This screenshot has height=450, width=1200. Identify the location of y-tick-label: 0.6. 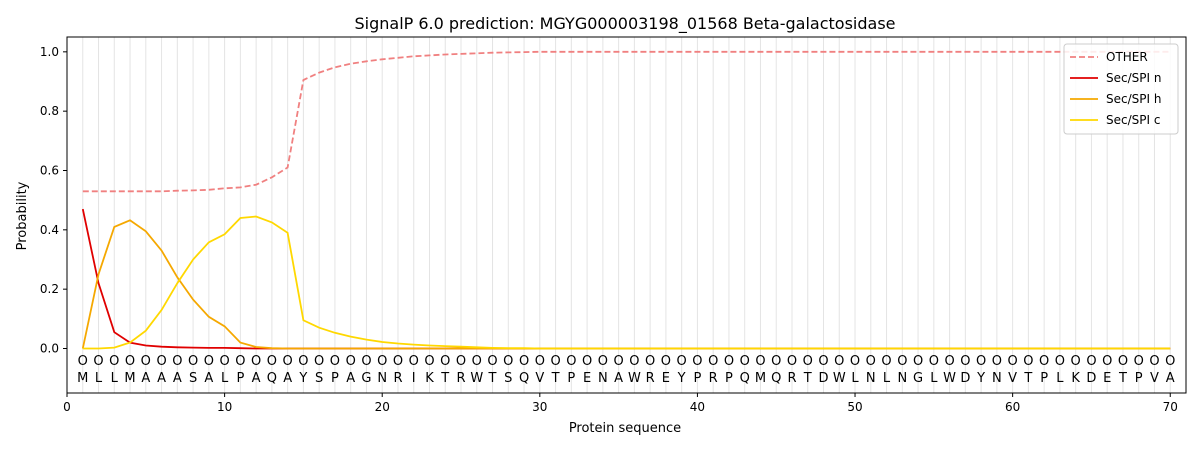
(49, 171).